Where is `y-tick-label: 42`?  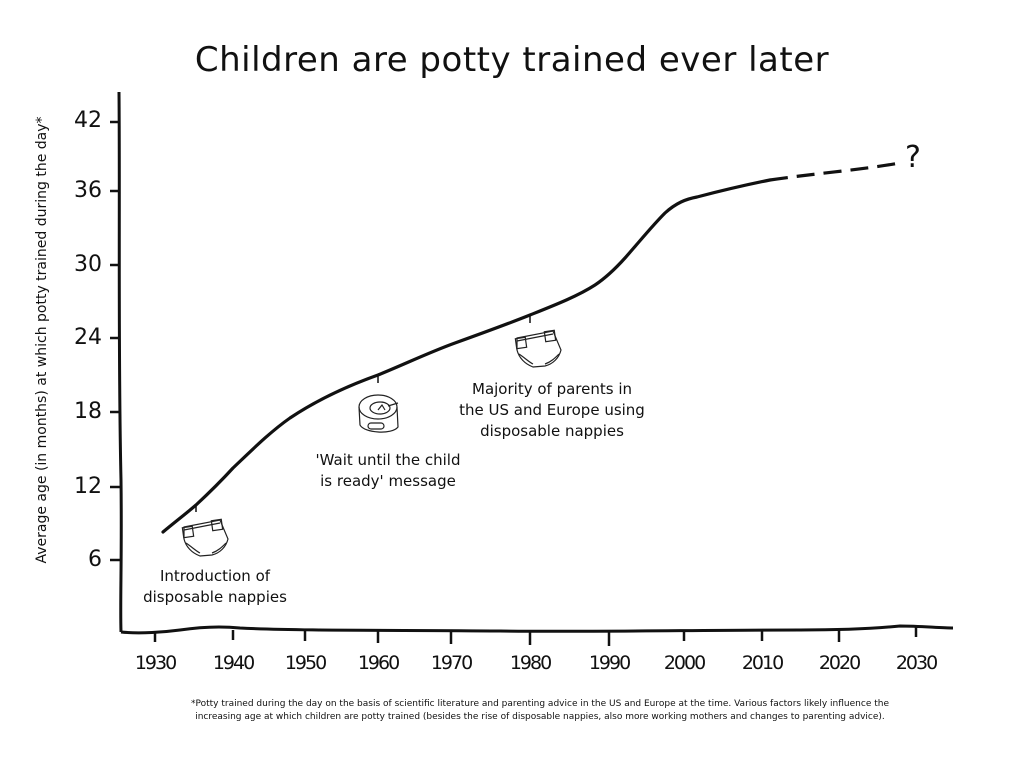
y-tick-label: 42 is located at coordinates (88, 120).